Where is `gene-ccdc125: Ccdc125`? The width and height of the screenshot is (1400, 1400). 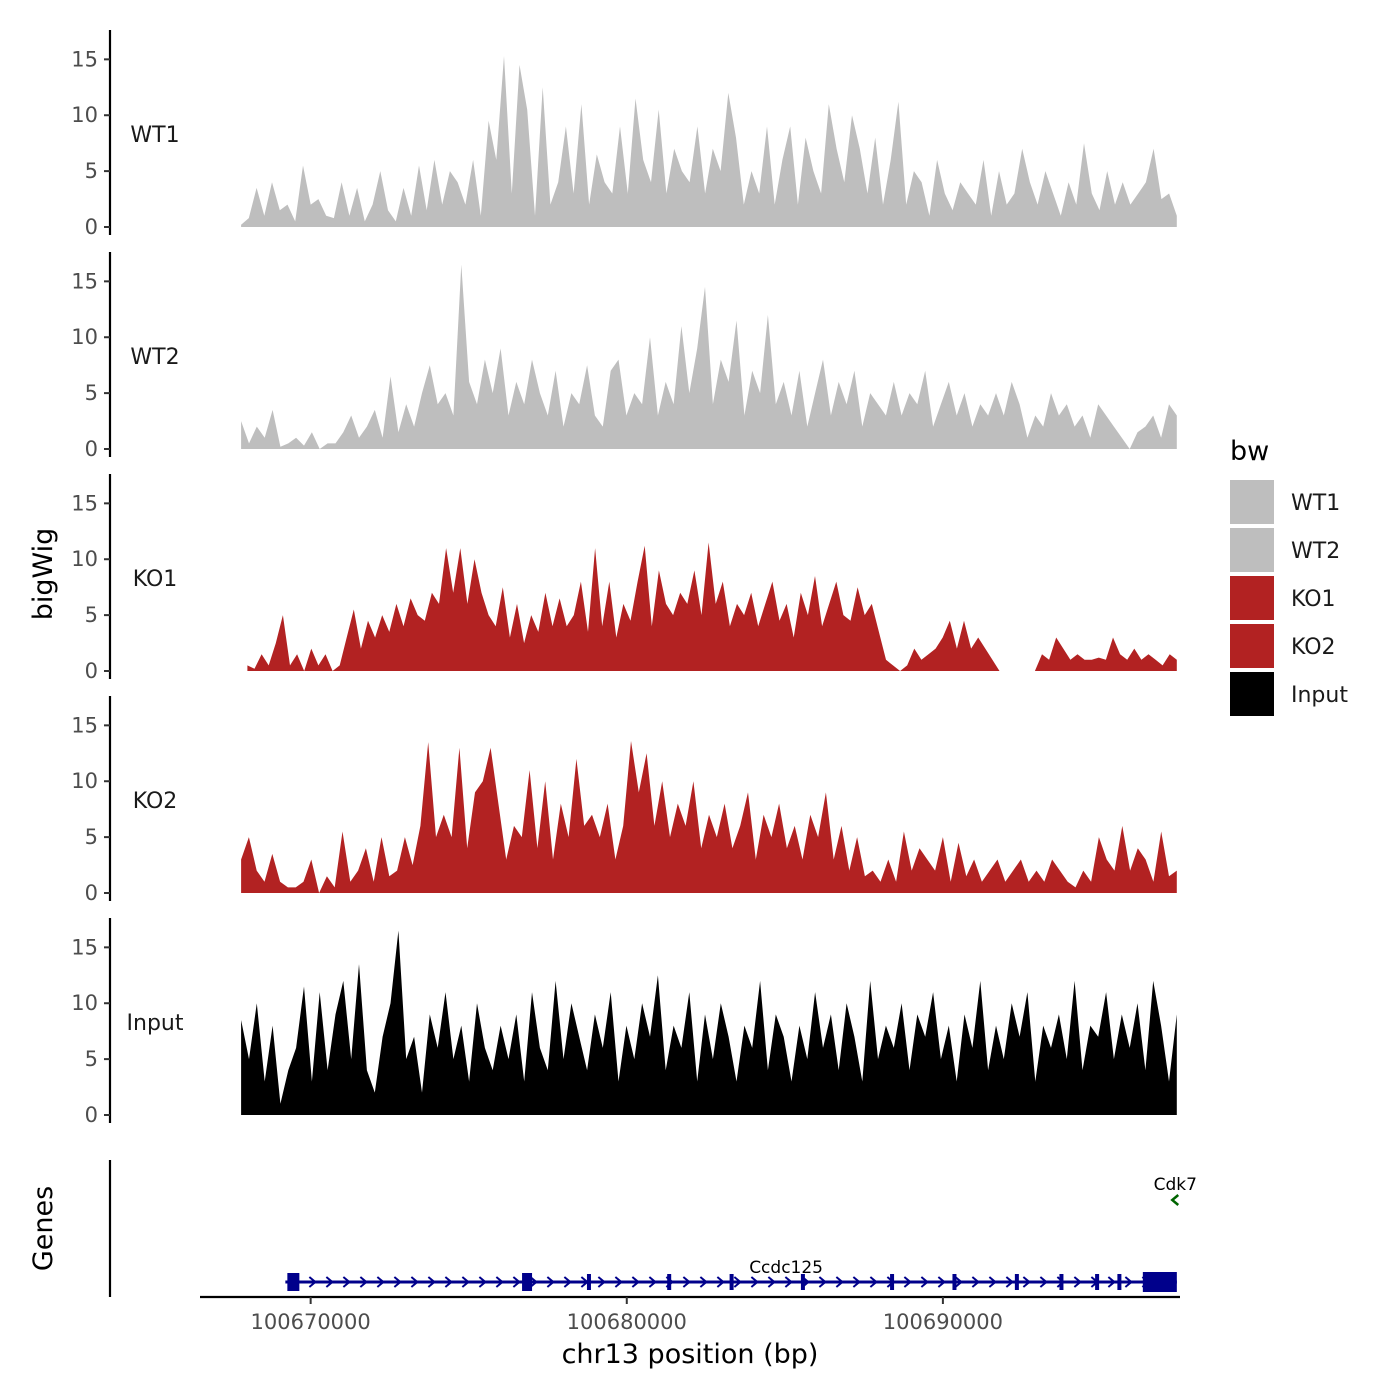
gene-ccdc125: Ccdc125 is located at coordinates (731, 1275).